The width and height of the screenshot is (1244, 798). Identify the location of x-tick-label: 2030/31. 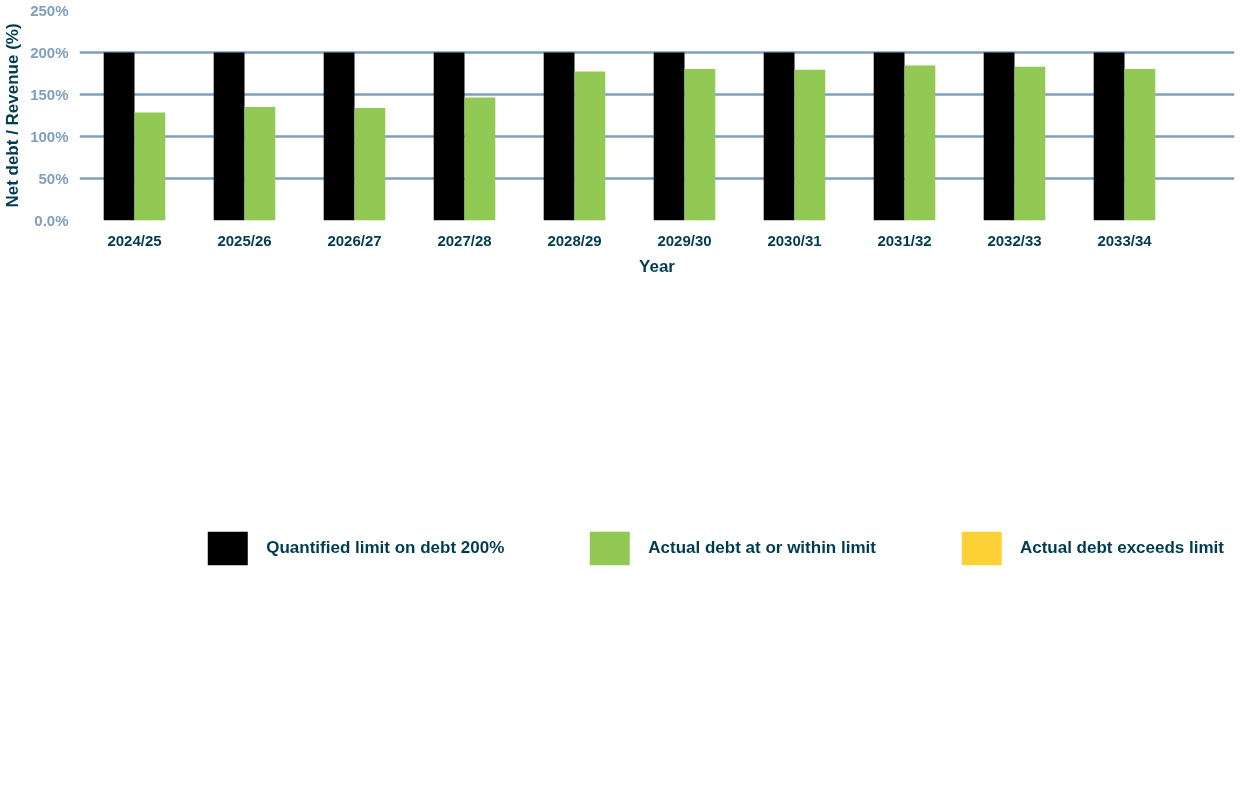
(794, 240).